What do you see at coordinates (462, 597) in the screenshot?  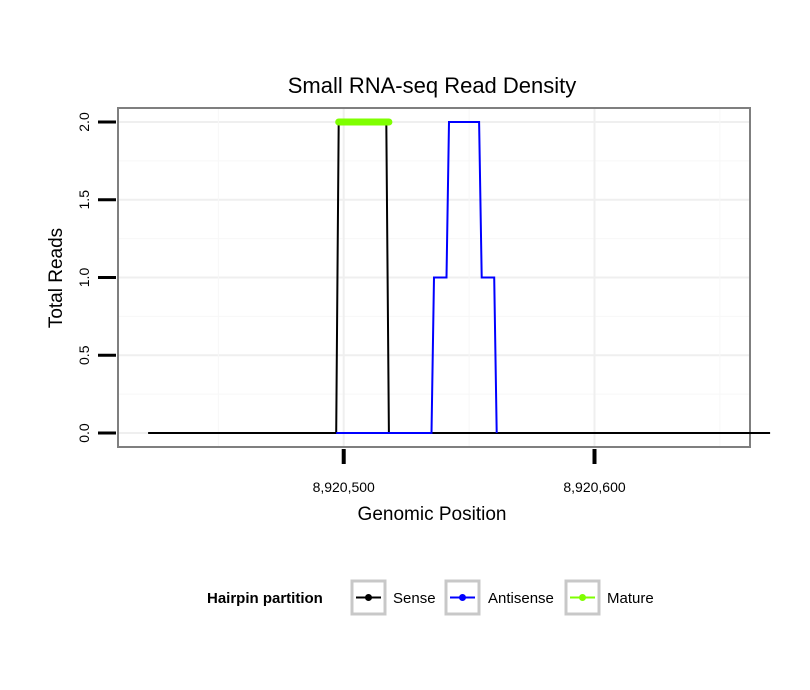 I see `legend-dot-antisense` at bounding box center [462, 597].